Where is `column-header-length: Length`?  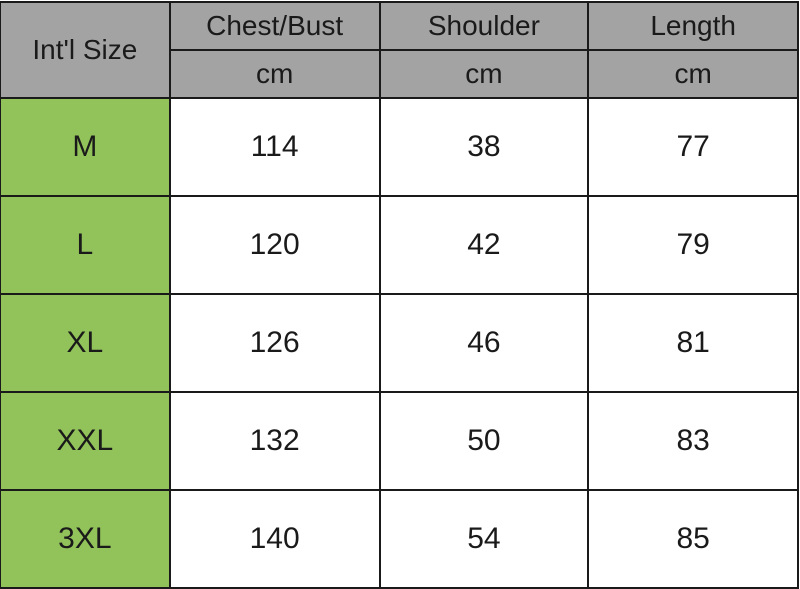 column-header-length: Length is located at coordinates (693, 26).